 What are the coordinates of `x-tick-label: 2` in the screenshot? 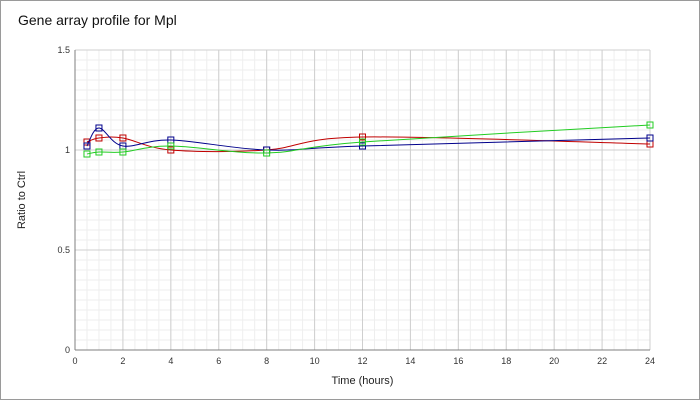 It's located at (122, 361).